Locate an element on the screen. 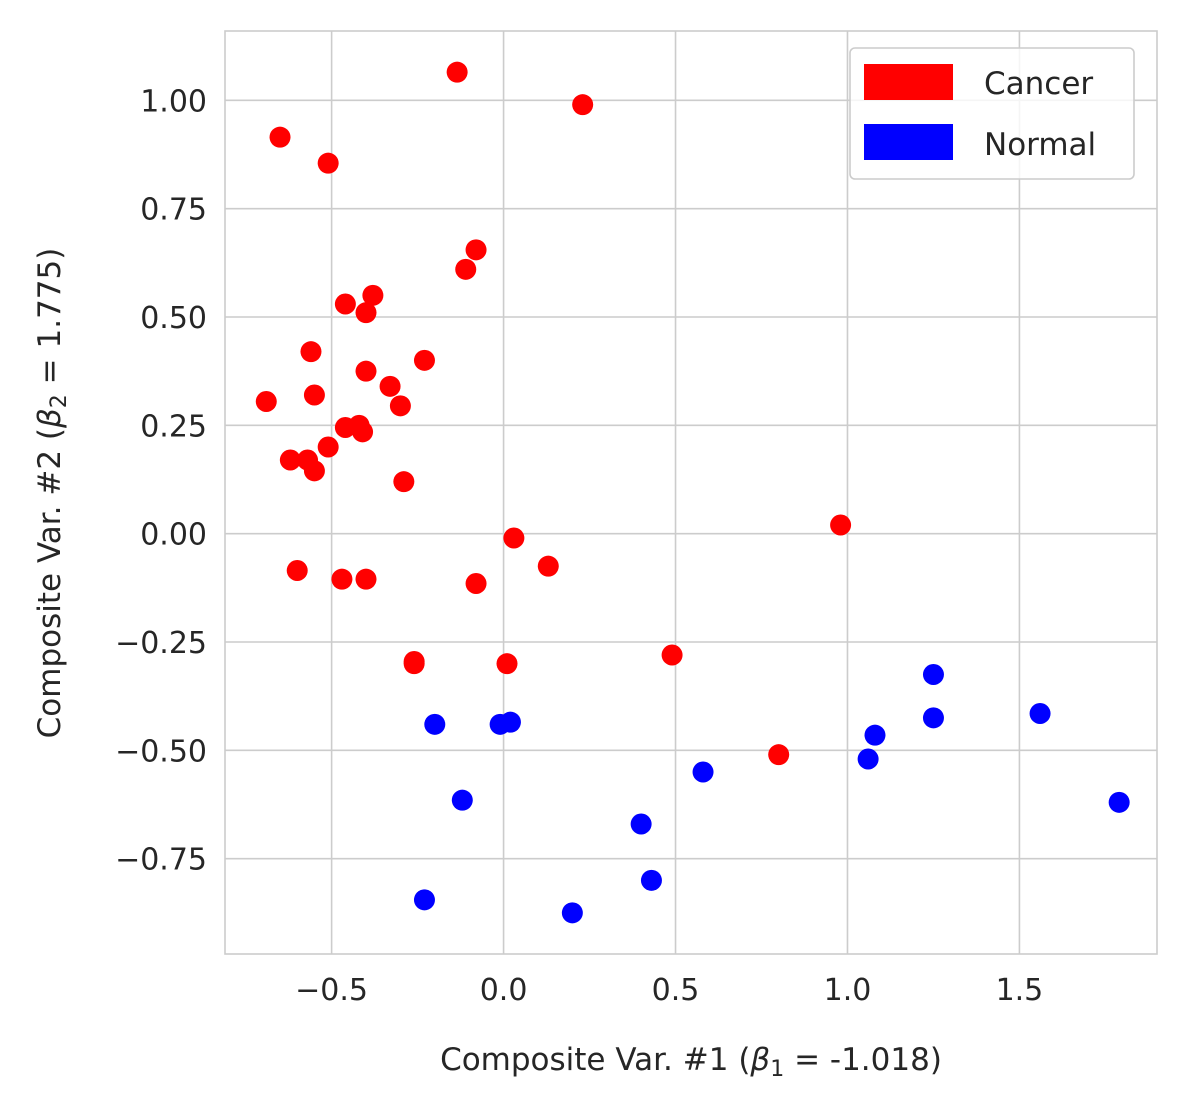 This screenshot has height=1111, width=1185. x-axis-label: Composite Var. #1 (β1 = -1.018) is located at coordinates (691, 1062).